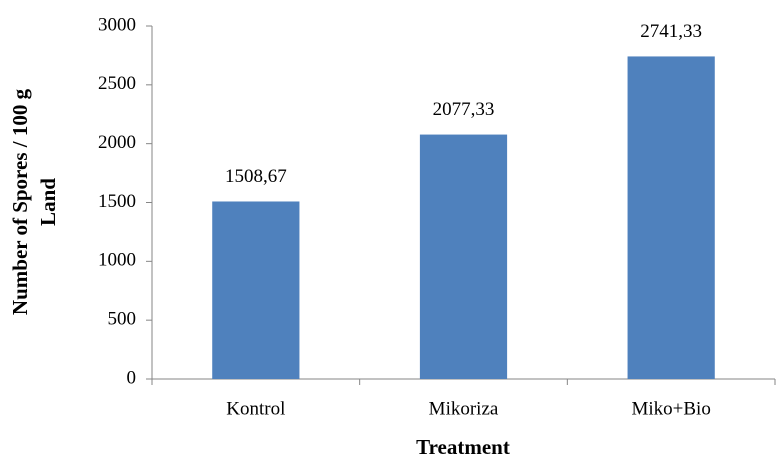  Describe the element at coordinates (117, 24) in the screenshot. I see `y-tick-label: 3000` at that location.